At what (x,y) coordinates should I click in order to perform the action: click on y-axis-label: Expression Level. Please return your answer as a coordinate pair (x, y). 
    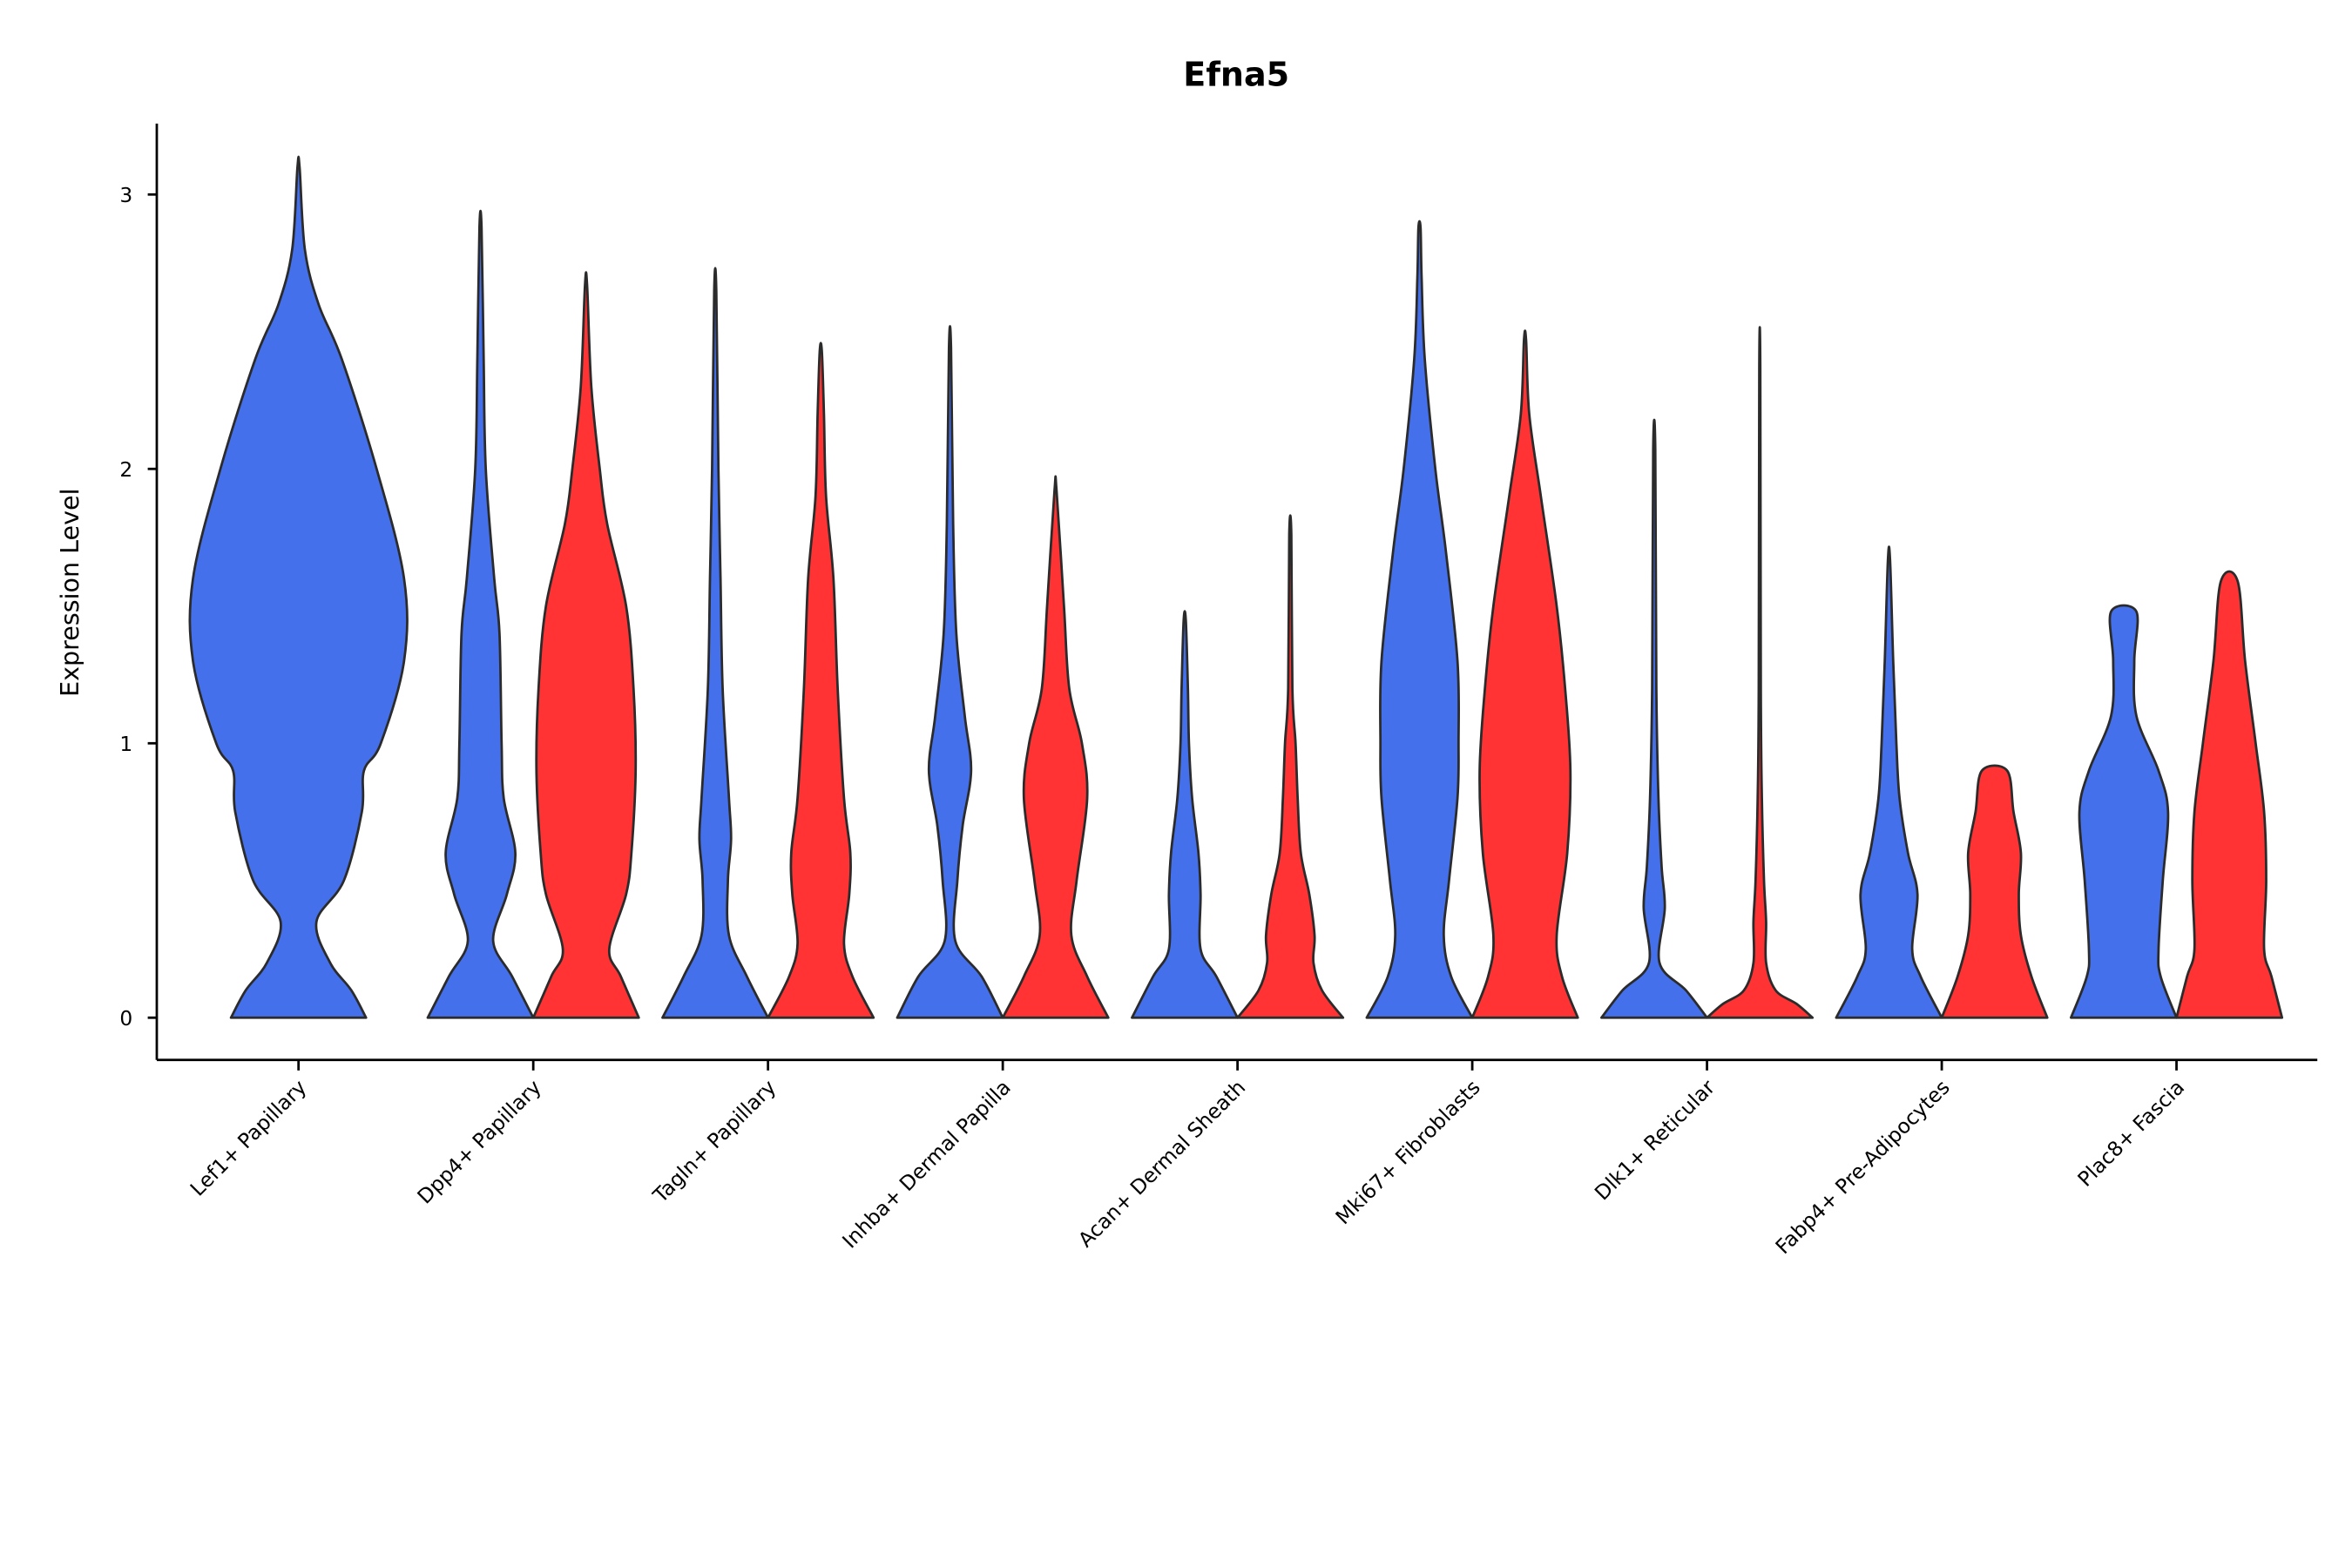
    Looking at the image, I should click on (69, 592).